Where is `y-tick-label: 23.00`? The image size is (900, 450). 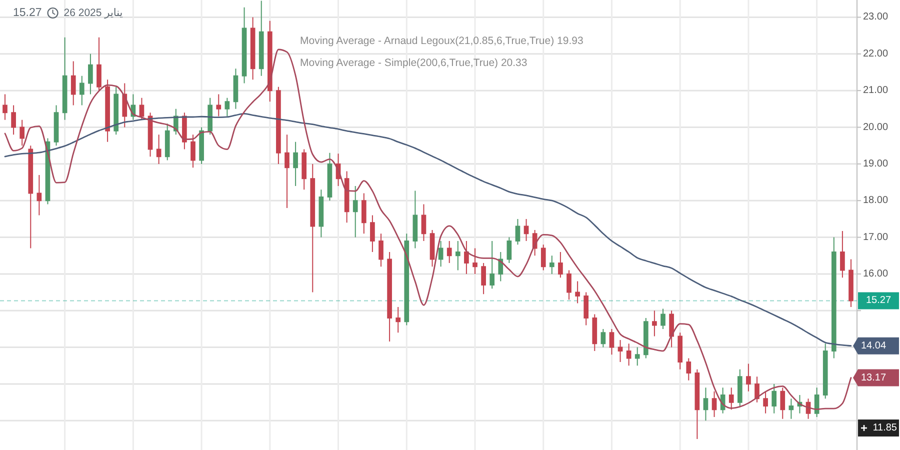
y-tick-label: 23.00 is located at coordinates (875, 17).